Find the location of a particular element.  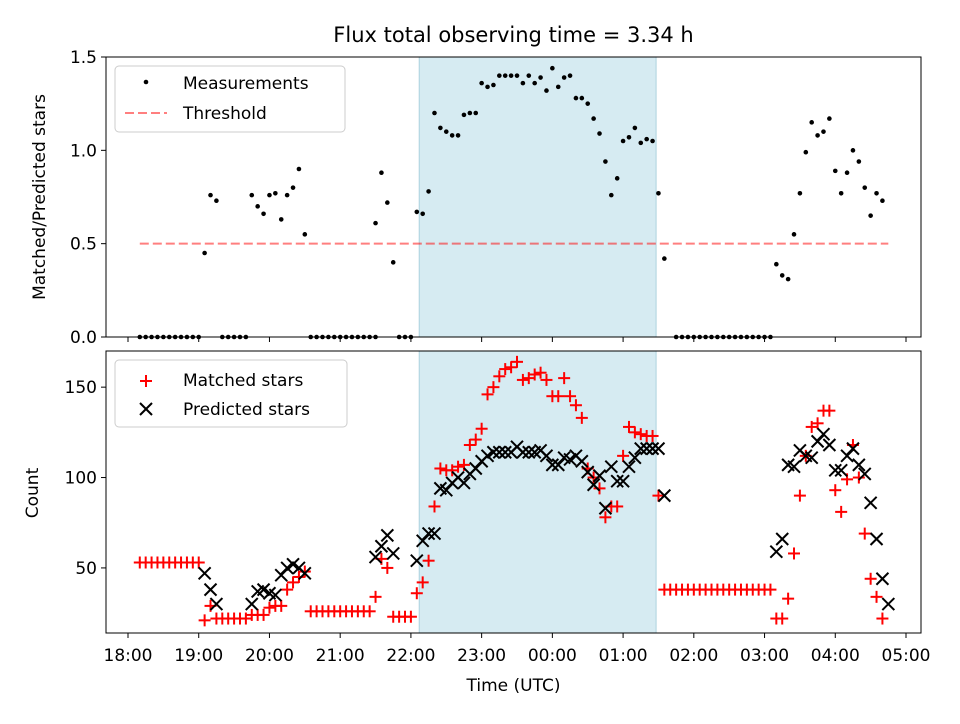

y-axis-label: Count is located at coordinates (33, 492).